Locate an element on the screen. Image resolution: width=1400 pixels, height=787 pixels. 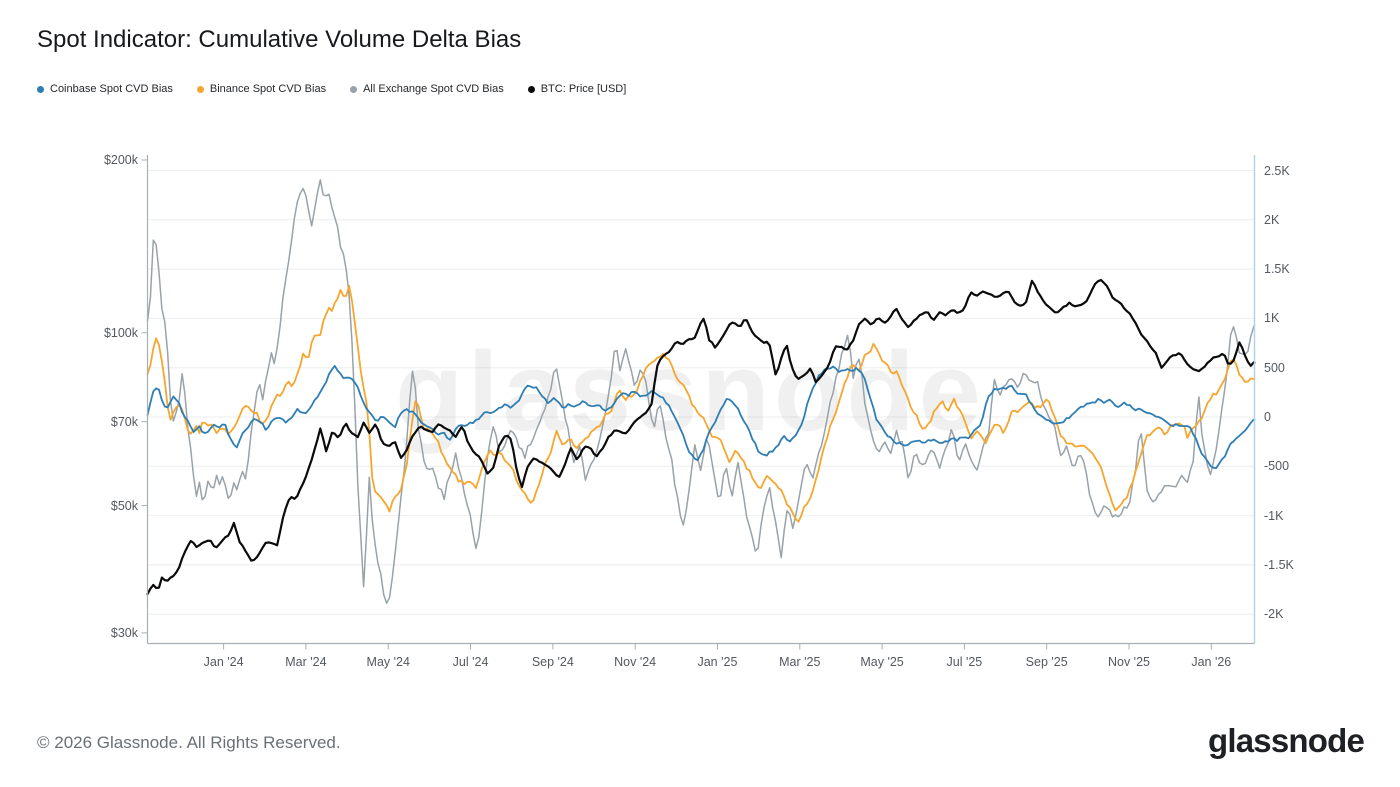
y-right-tick-label: -2K is located at coordinates (1274, 614).